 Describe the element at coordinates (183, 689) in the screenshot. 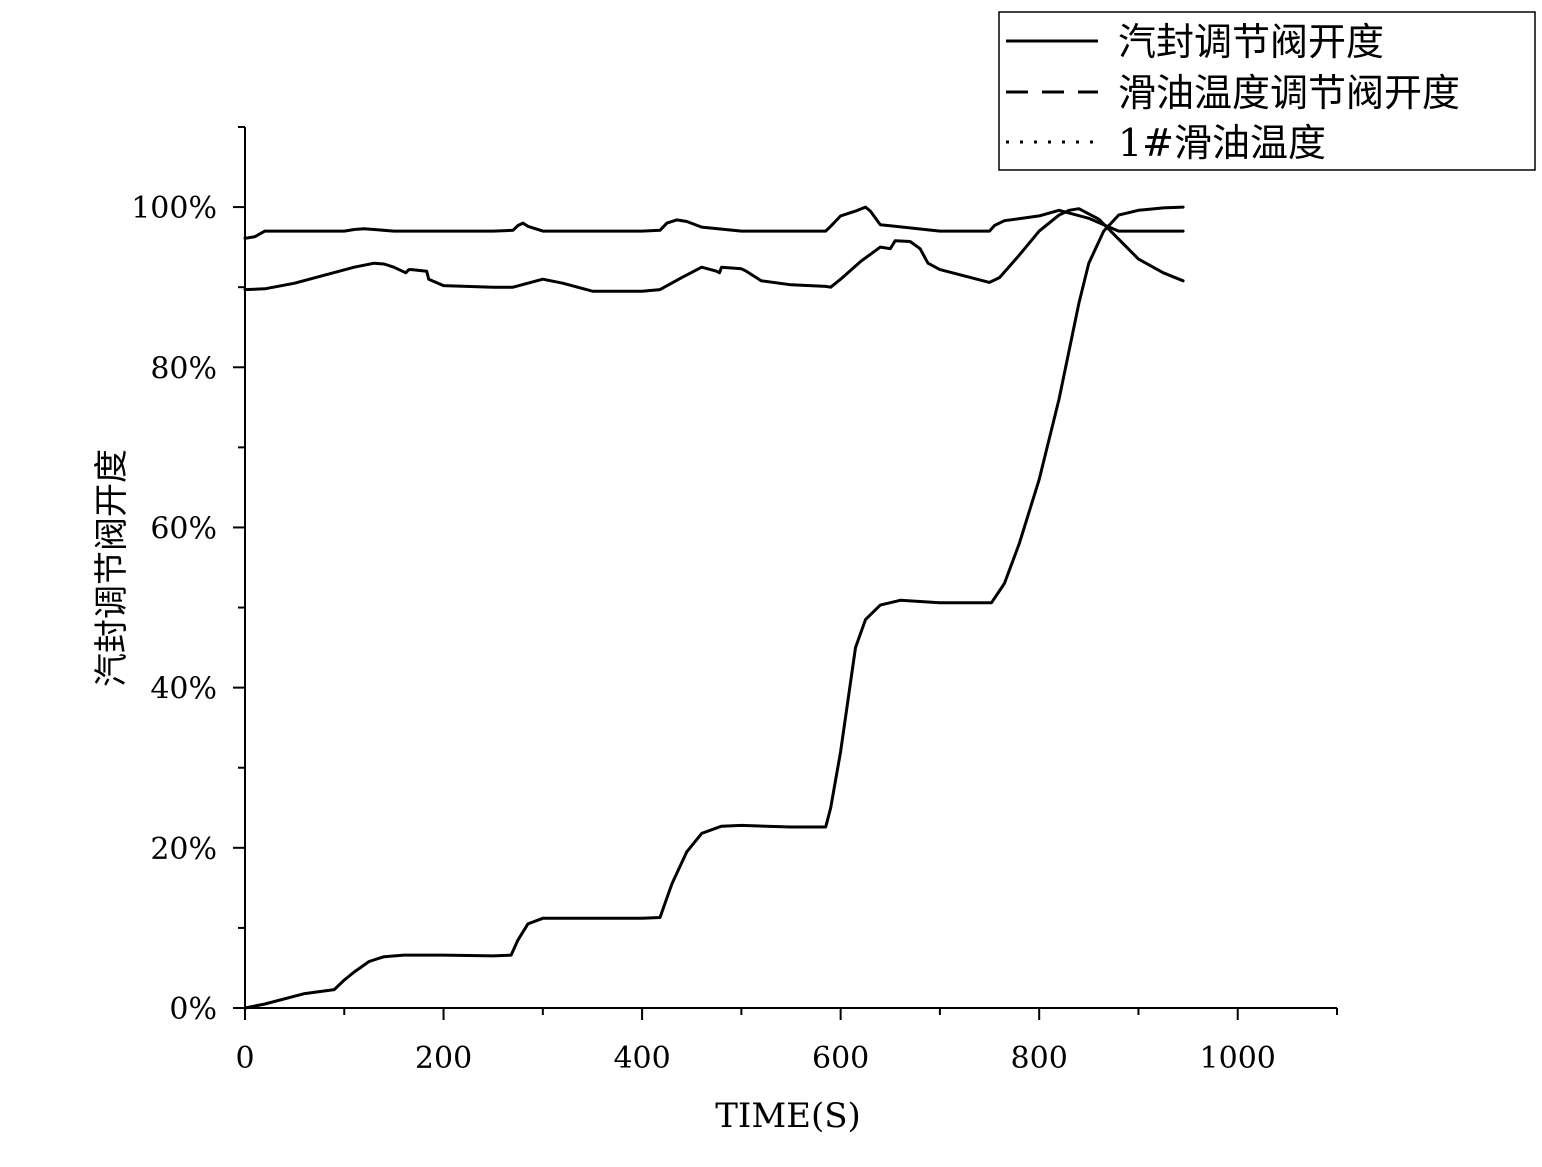

I see `y-tick-label: 40%` at that location.